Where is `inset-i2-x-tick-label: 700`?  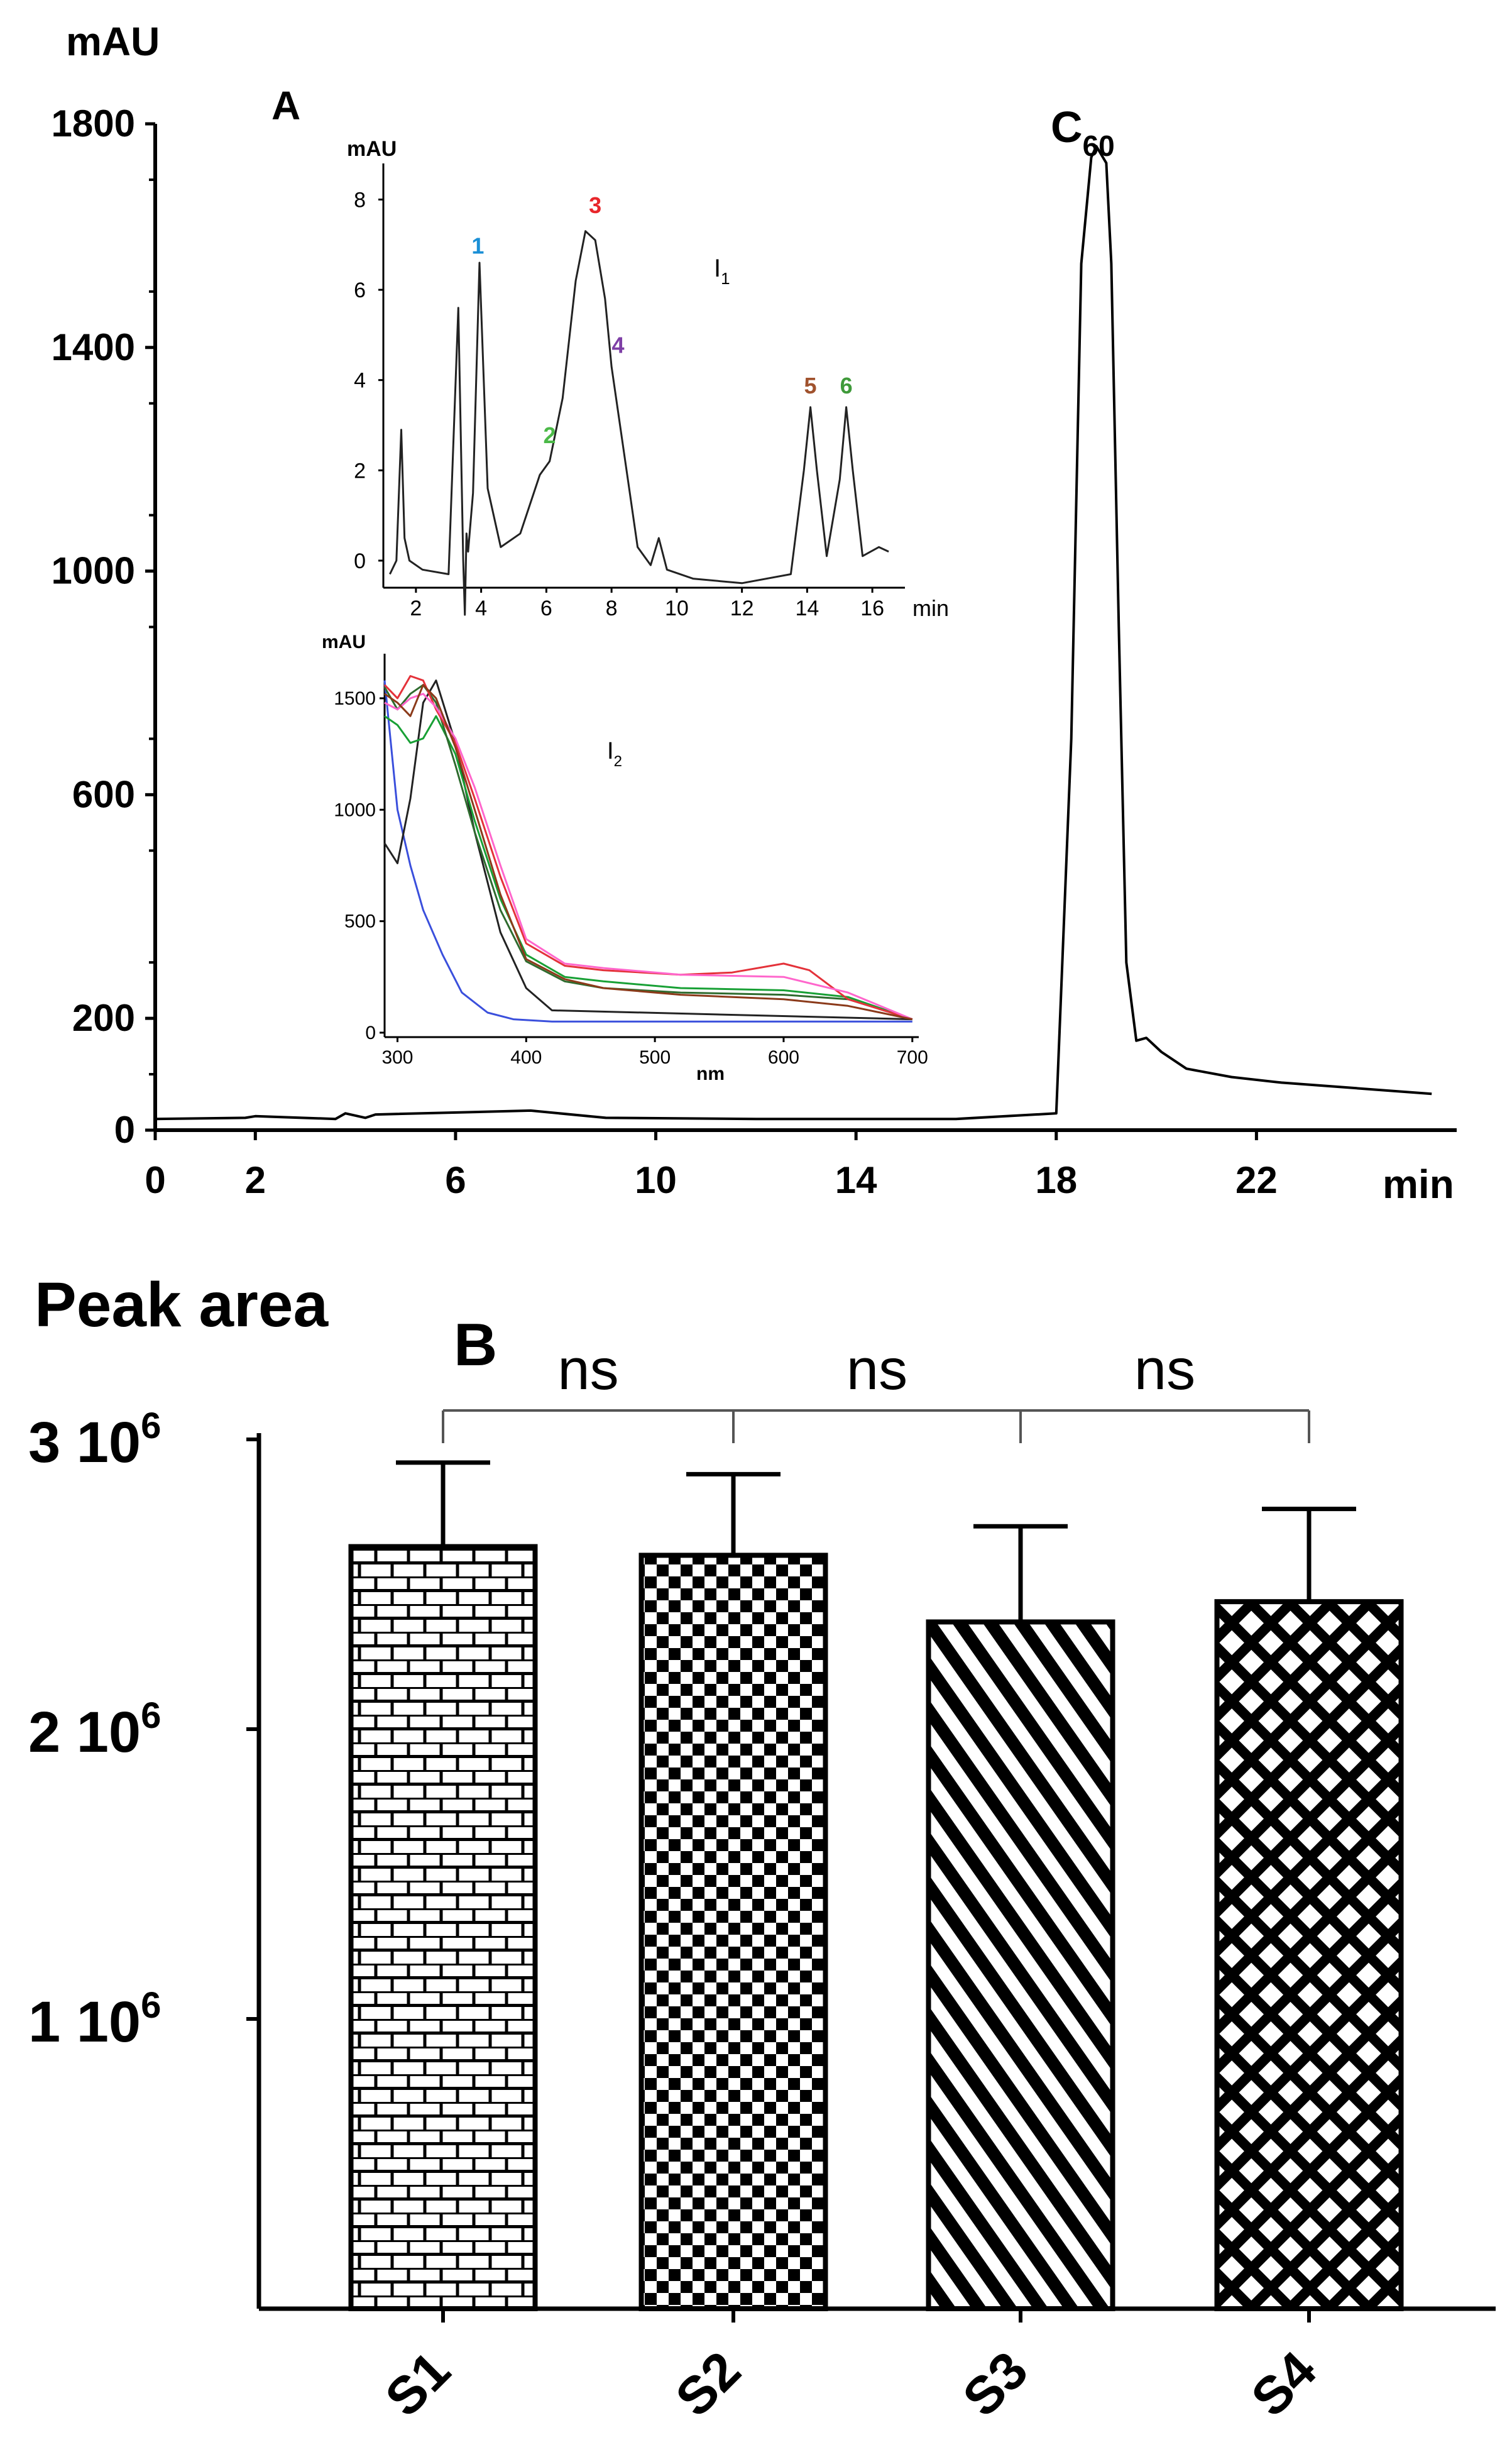
inset-i2-x-tick-label: 700 is located at coordinates (912, 1057).